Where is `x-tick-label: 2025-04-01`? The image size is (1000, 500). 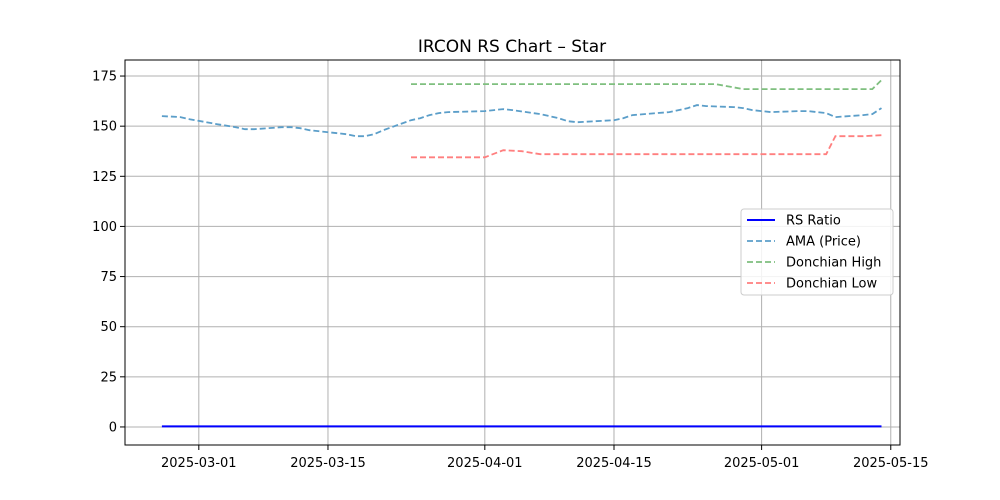
x-tick-label: 2025-04-01 is located at coordinates (485, 463).